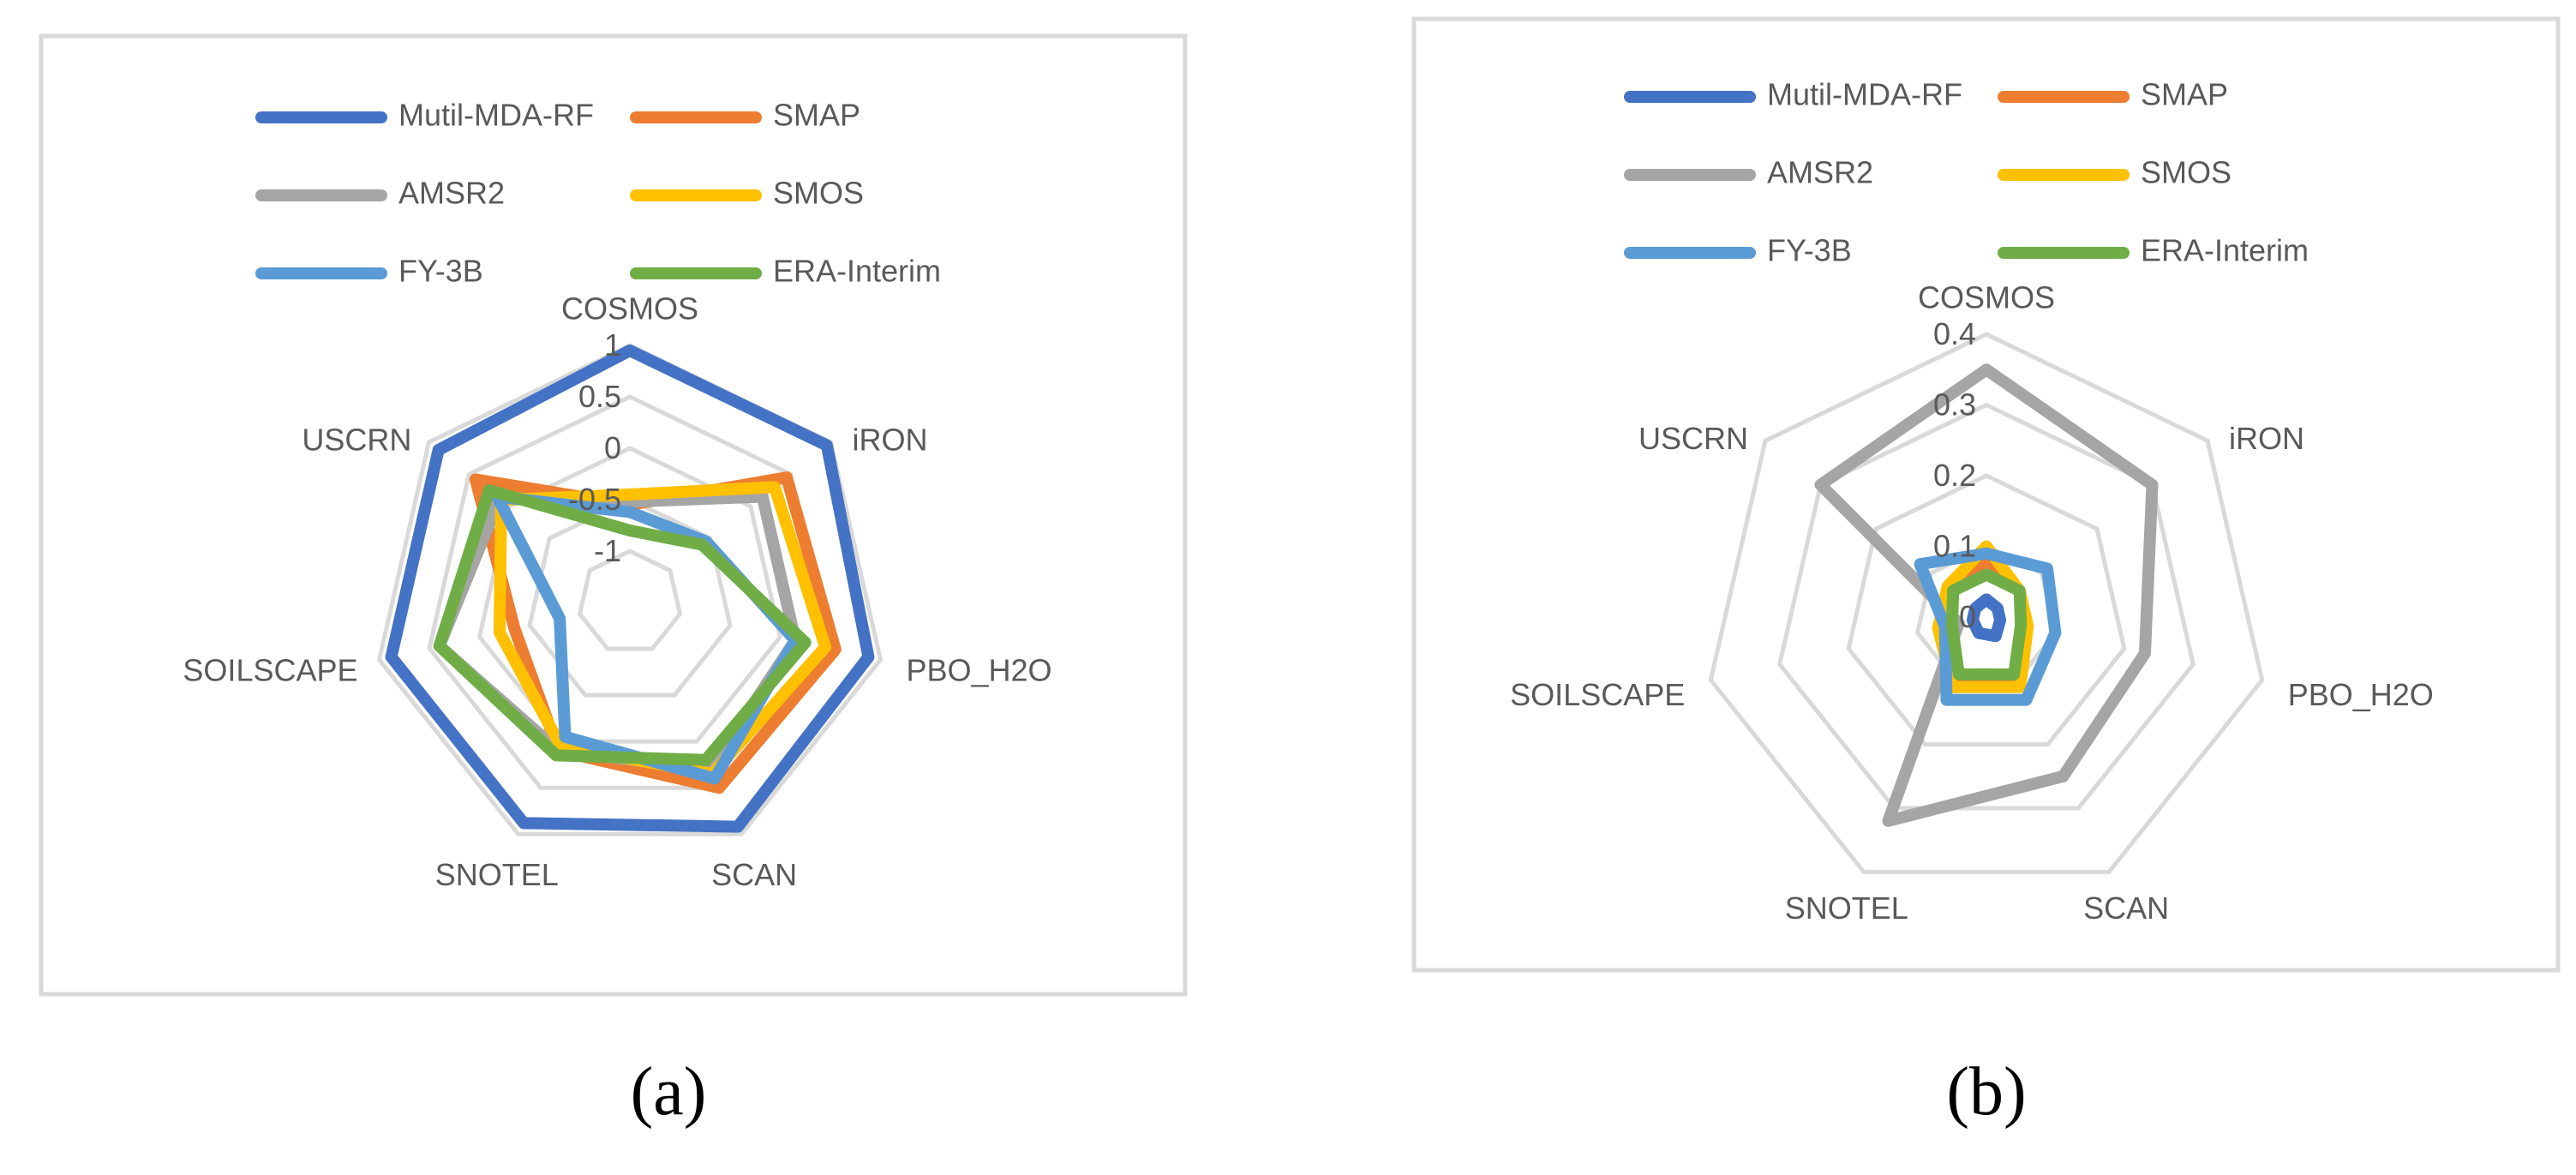  Describe the element at coordinates (1954, 333) in the screenshot. I see `tick-label: 0.4` at that location.